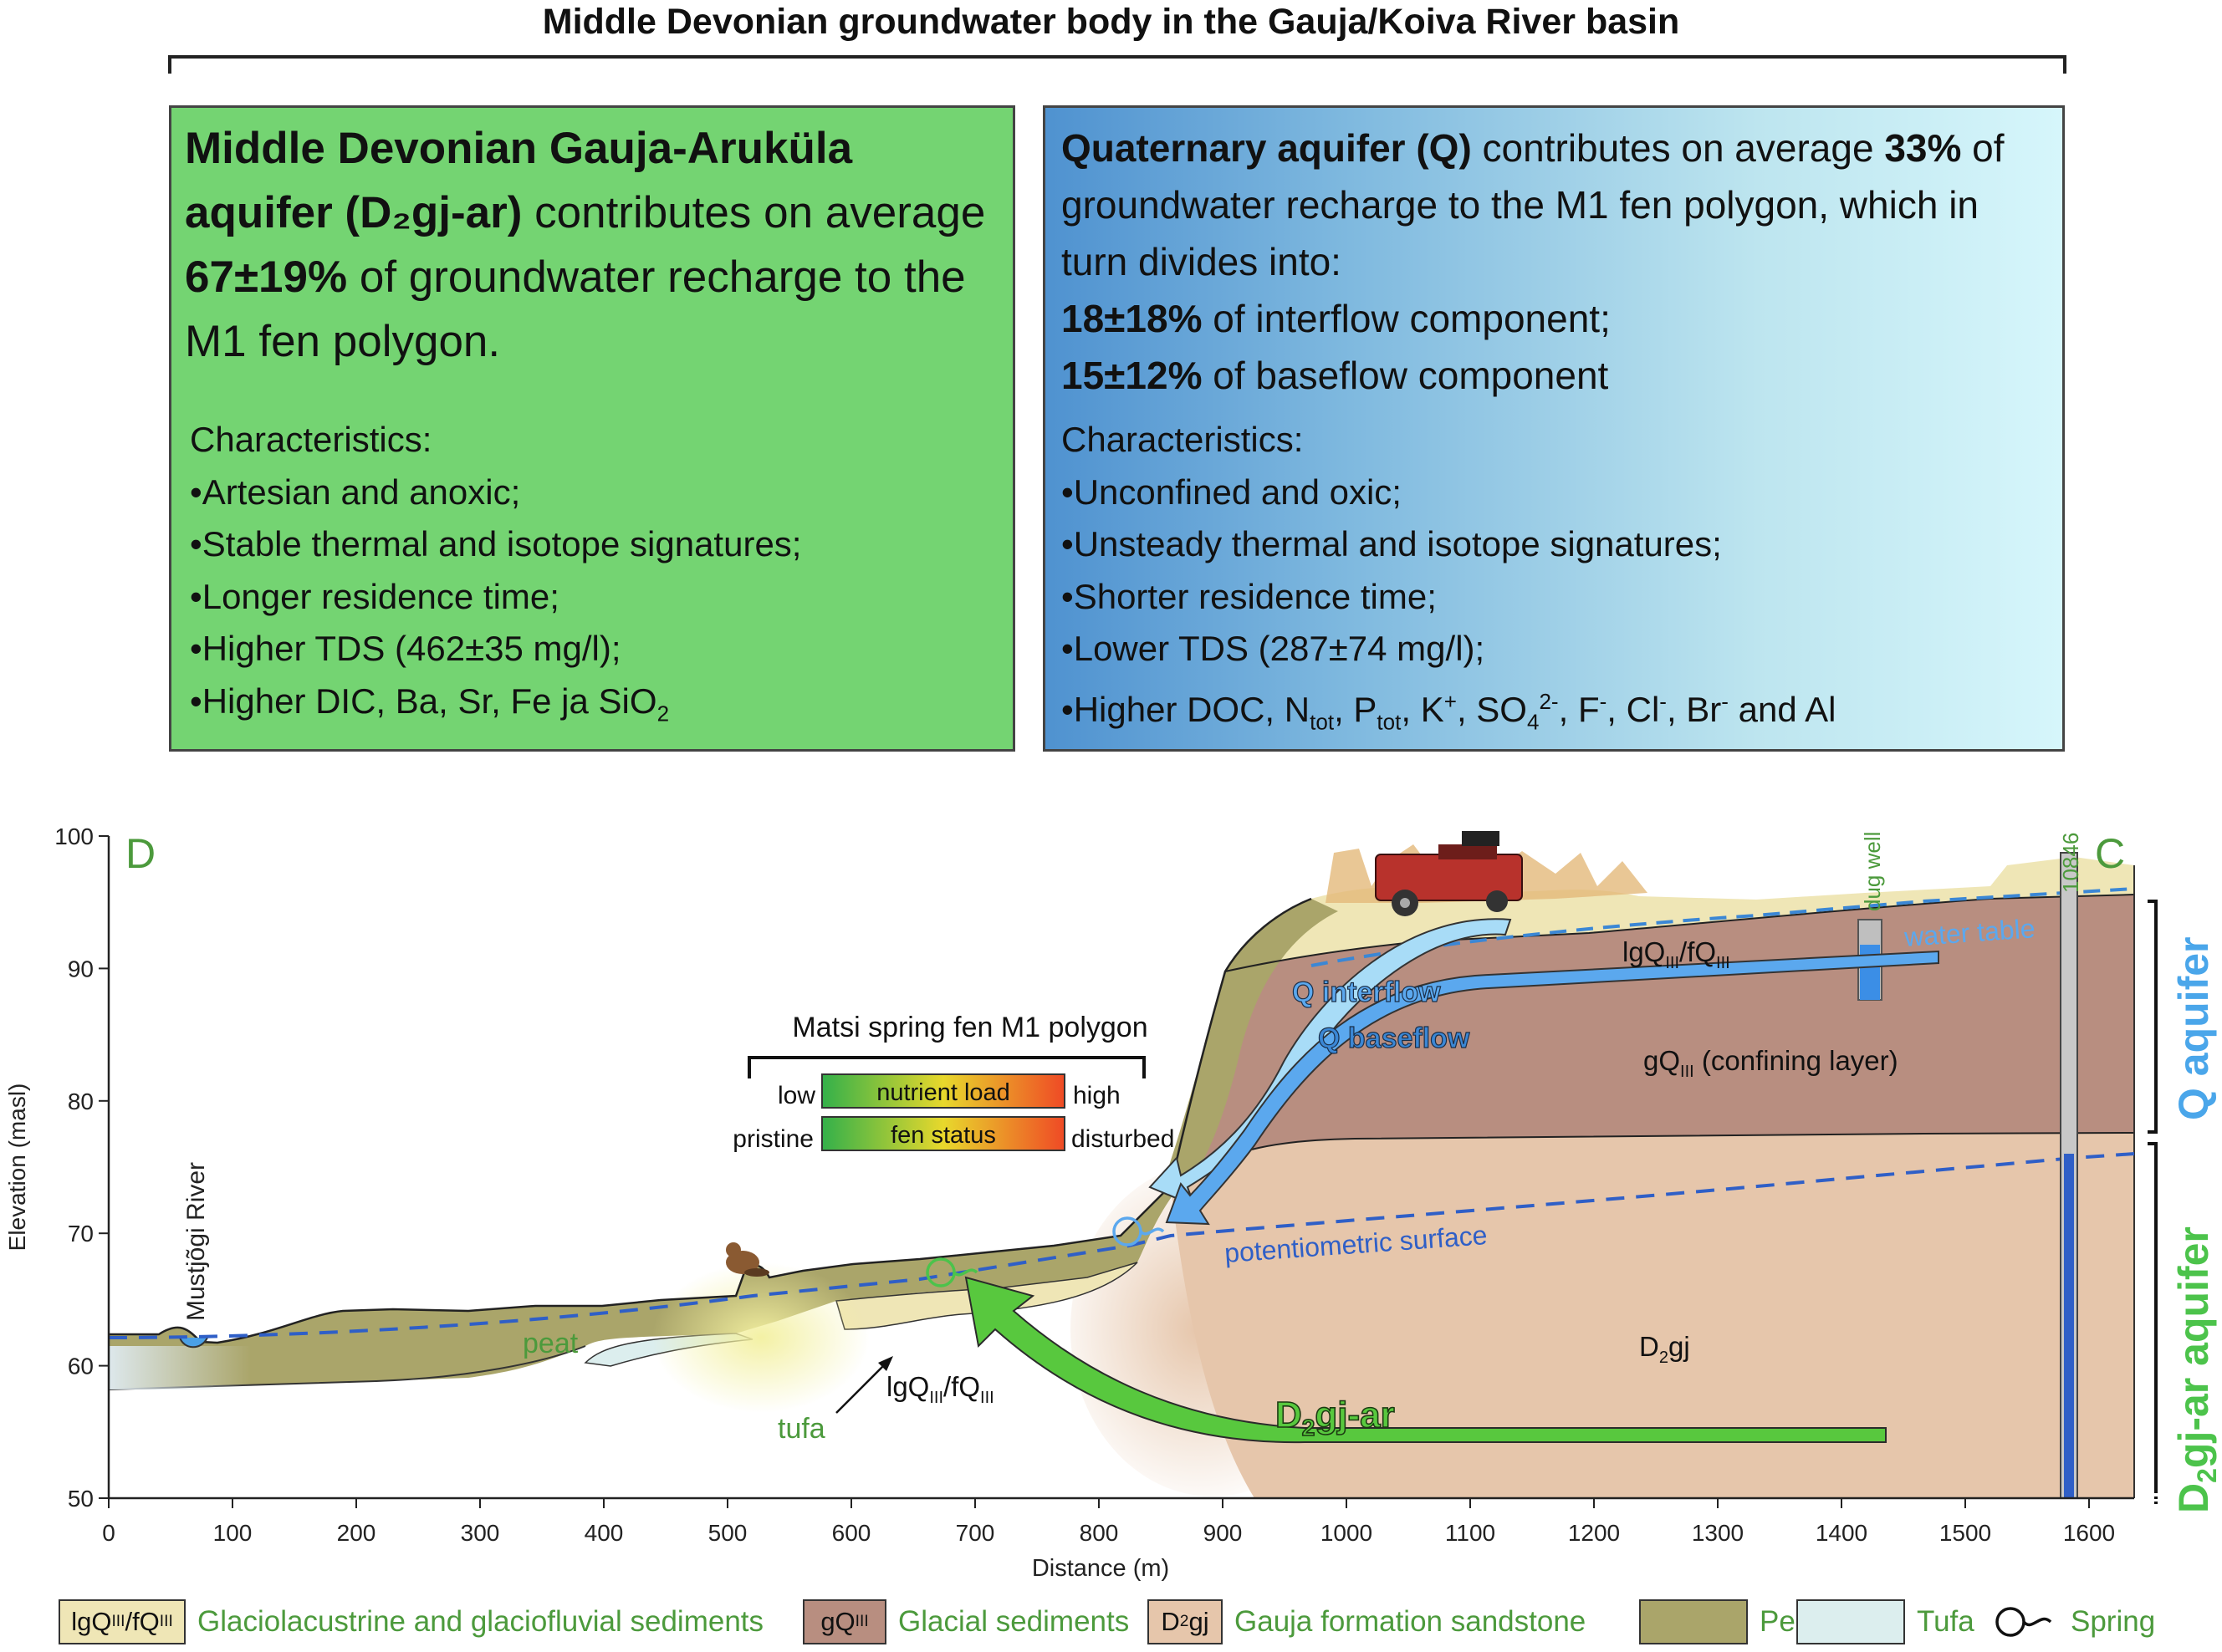 The image size is (2222, 1652). I want to click on borehole-screen, so click(2069, 1326).